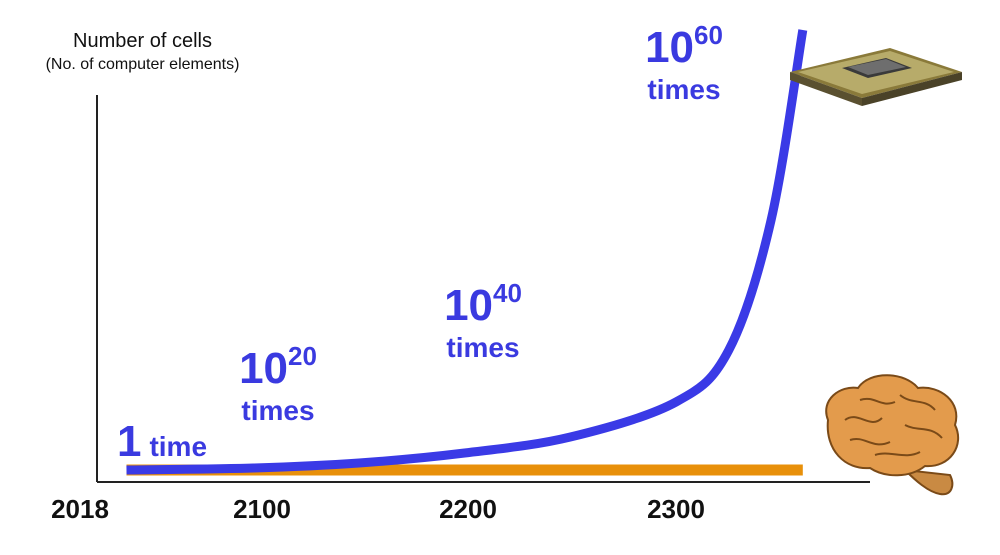  Describe the element at coordinates (507, 293) in the screenshot. I see `annotation-exponent: 40` at that location.